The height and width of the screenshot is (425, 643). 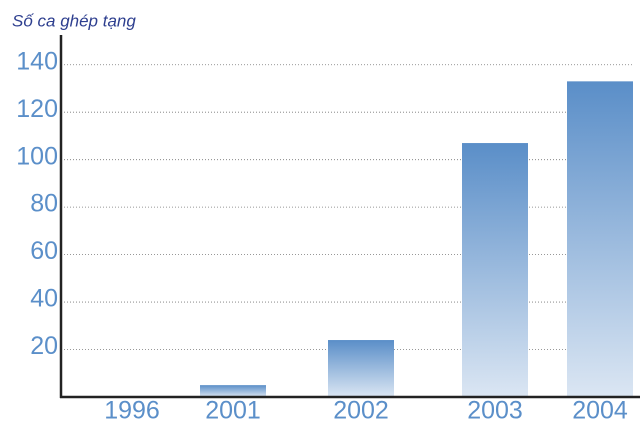 What do you see at coordinates (361, 411) in the screenshot?
I see `x-tick-label: 2002` at bounding box center [361, 411].